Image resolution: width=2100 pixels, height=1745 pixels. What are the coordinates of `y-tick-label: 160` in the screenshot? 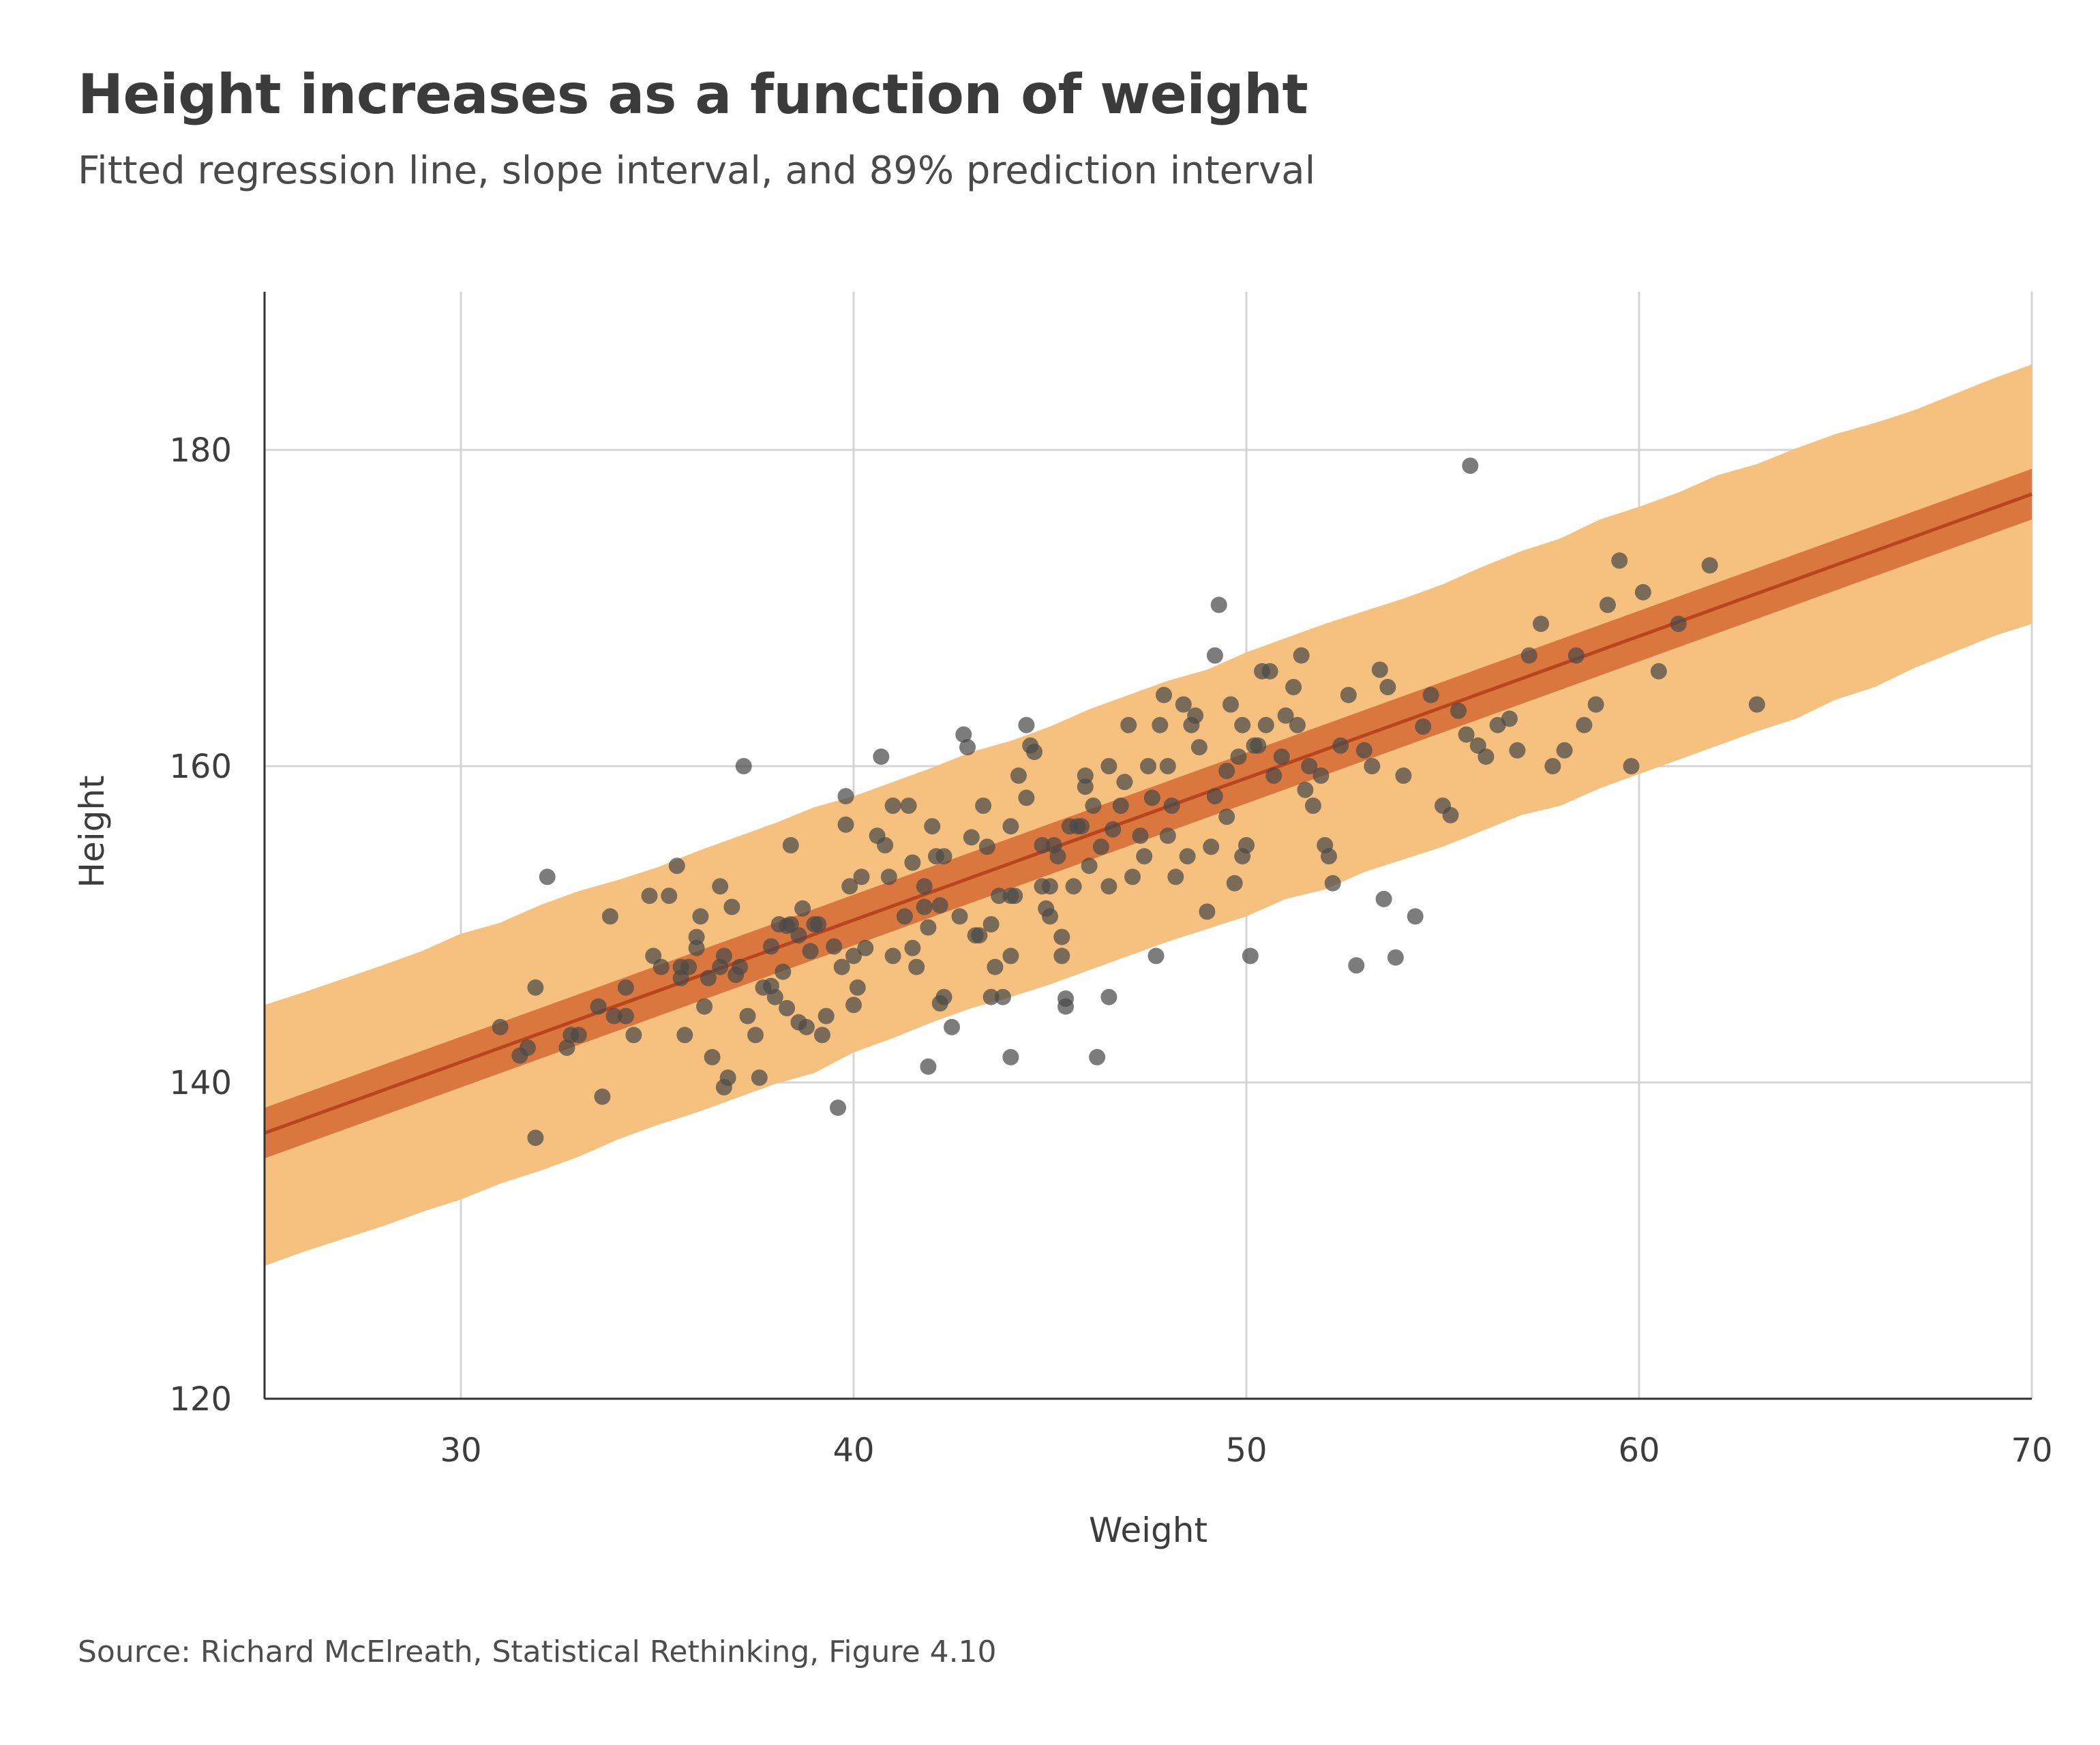 It's located at (200, 767).